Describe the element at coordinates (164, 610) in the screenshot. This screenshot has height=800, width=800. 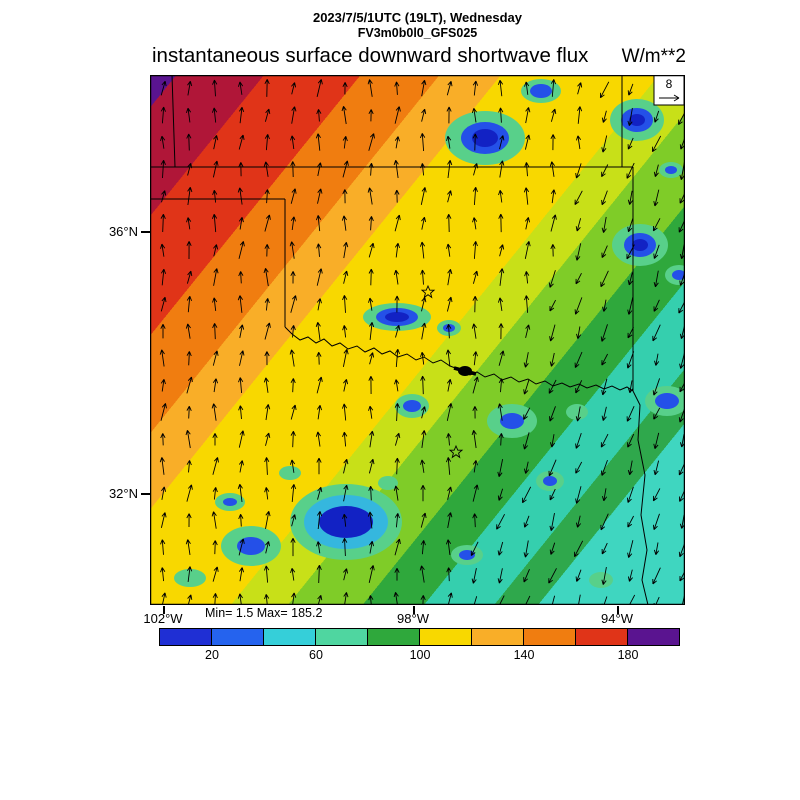
I see `lon-tick-102w` at that location.